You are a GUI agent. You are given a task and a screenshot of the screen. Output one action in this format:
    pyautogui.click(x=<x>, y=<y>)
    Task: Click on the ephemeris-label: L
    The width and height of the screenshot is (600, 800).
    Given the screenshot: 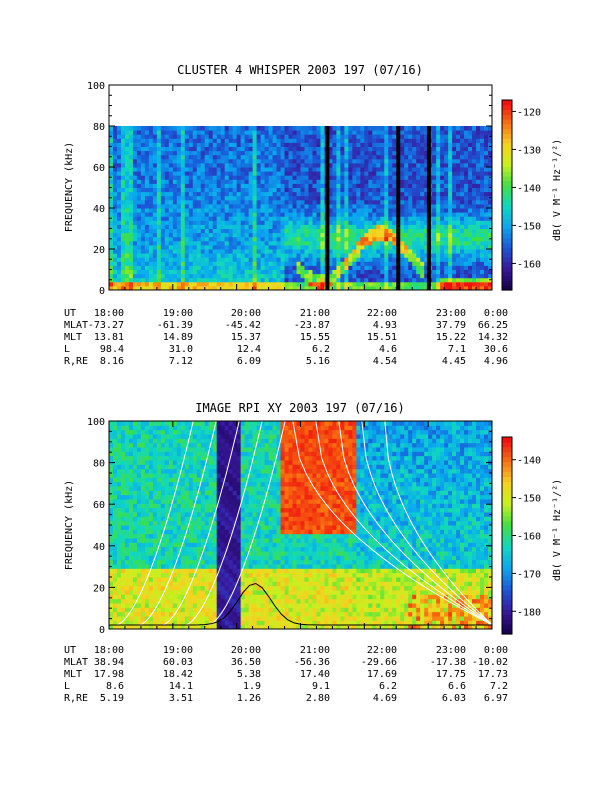 What is the action you would take?
    pyautogui.click(x=67, y=349)
    